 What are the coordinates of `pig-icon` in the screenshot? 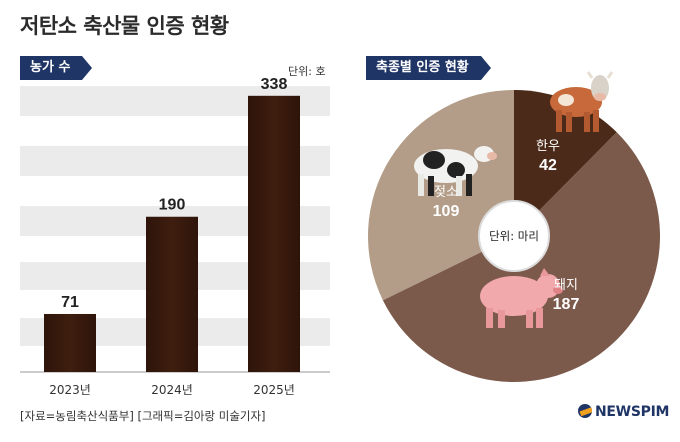 It's located at (521, 298).